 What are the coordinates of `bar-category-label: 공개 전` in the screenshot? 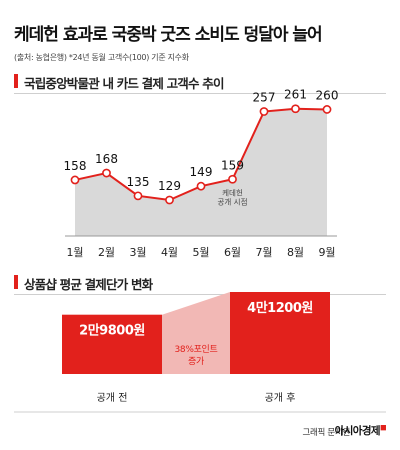 It's located at (112, 398).